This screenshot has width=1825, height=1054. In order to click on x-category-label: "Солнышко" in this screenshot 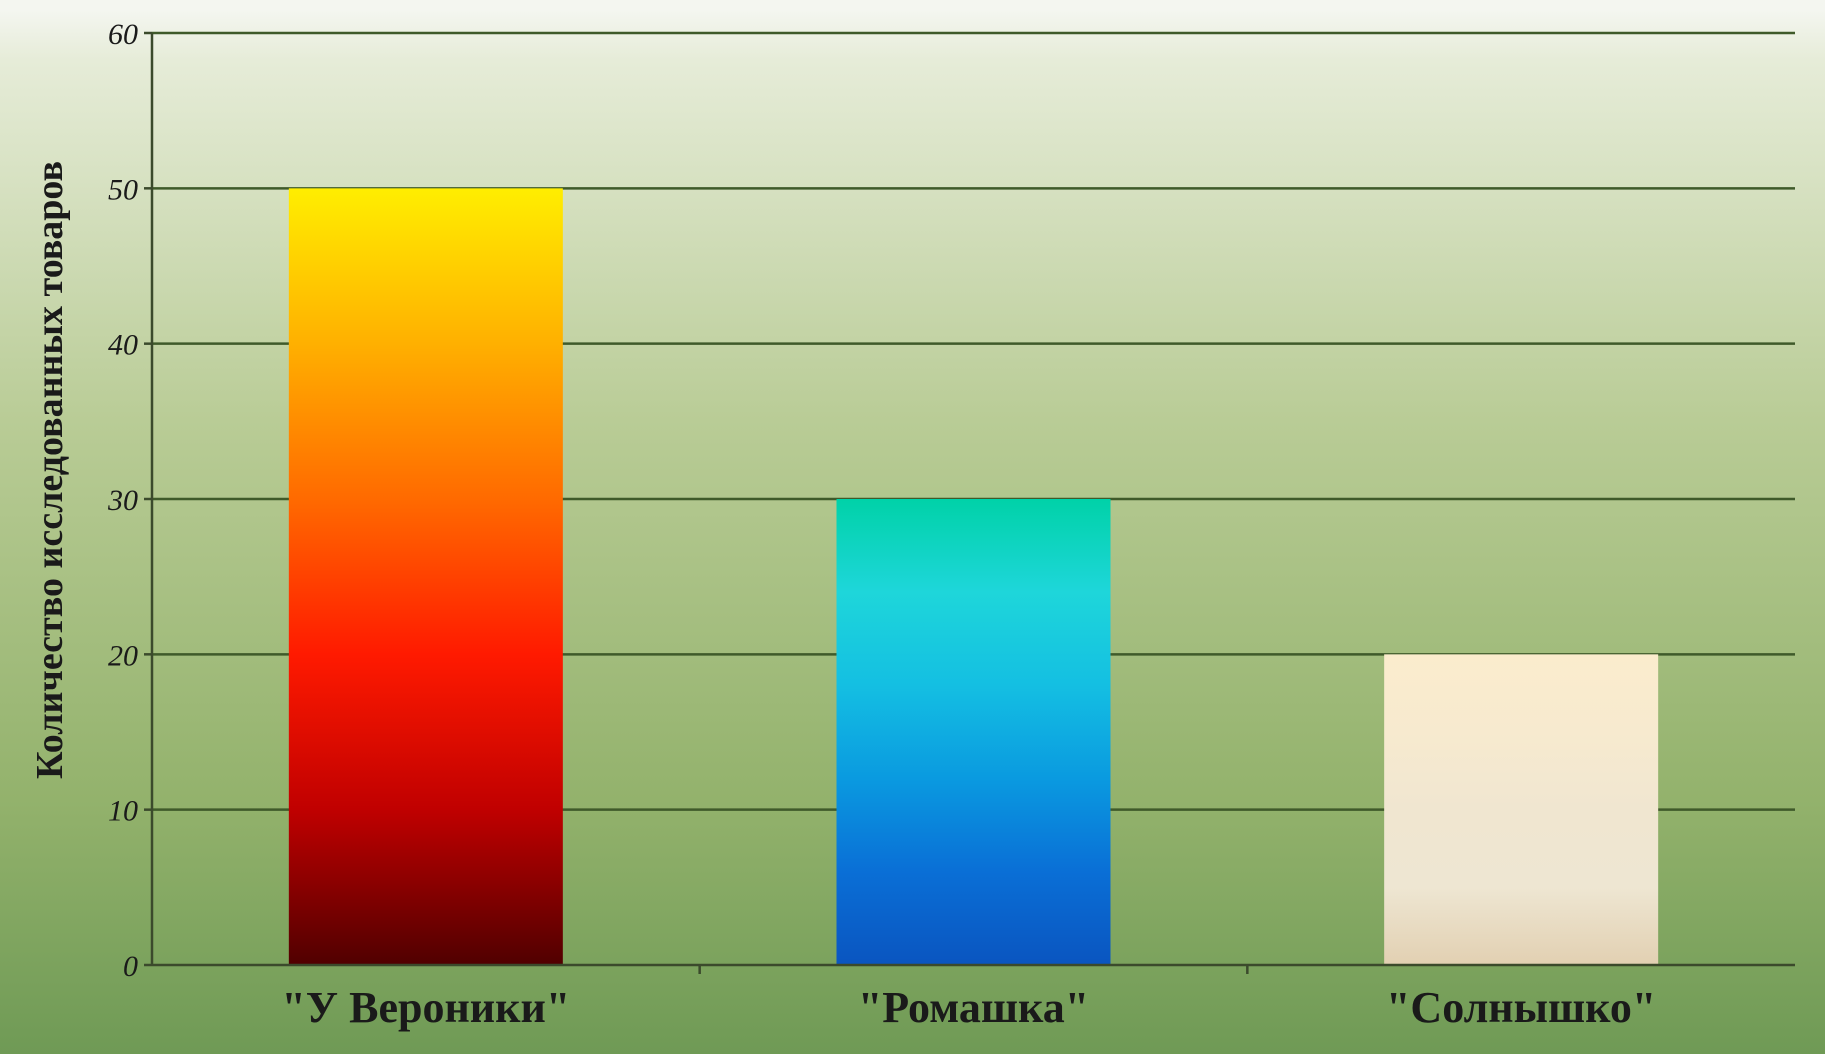, I will do `click(1521, 1007)`.